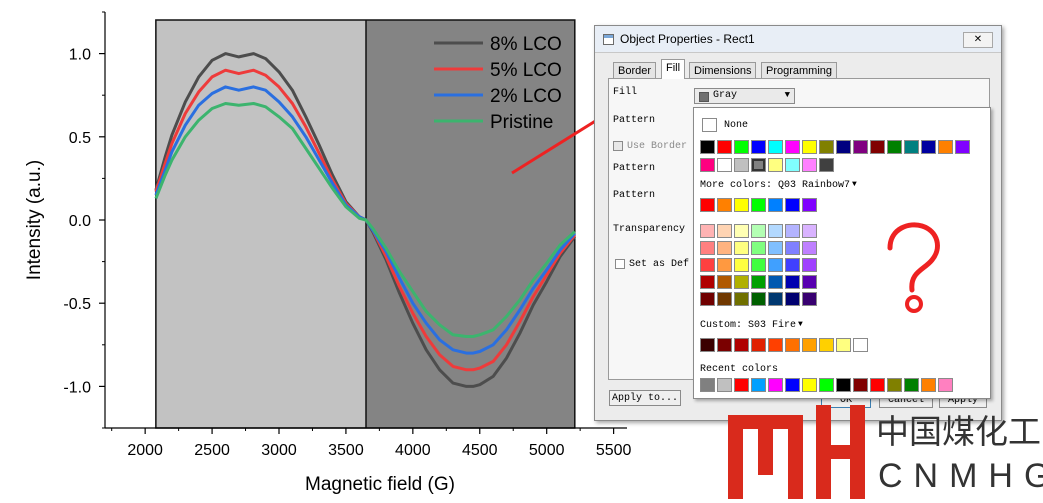 The image size is (1043, 503). I want to click on tab-programming: Programming, so click(799, 70).